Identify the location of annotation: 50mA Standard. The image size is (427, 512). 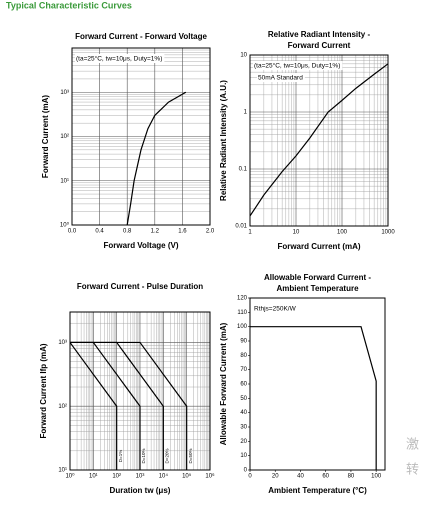
(280, 78).